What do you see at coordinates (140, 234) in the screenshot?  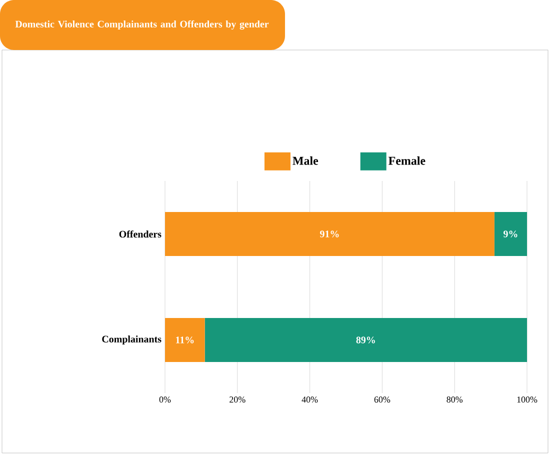 I see `y-tick-label: Offenders` at bounding box center [140, 234].